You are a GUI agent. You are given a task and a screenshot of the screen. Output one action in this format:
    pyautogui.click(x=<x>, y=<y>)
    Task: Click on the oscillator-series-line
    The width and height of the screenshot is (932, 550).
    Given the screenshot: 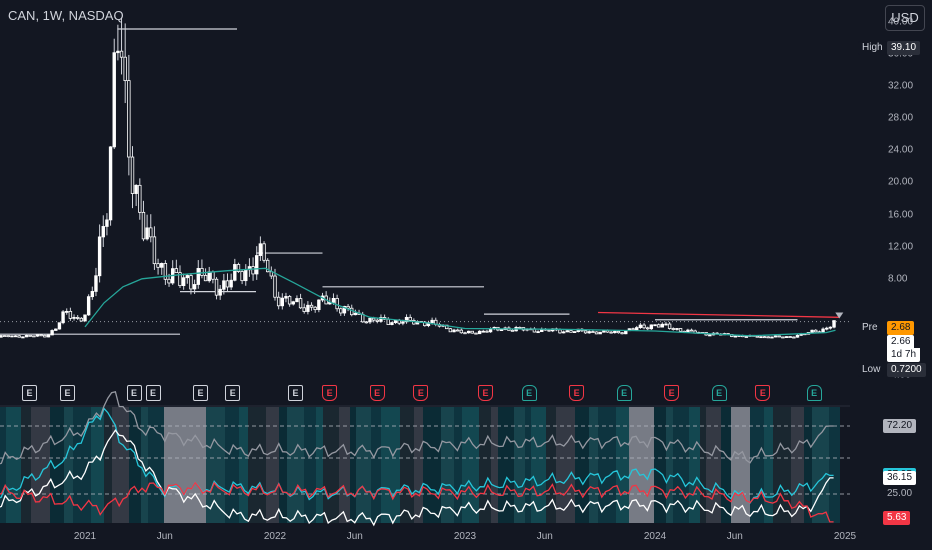 What is the action you would take?
    pyautogui.click(x=417, y=502)
    